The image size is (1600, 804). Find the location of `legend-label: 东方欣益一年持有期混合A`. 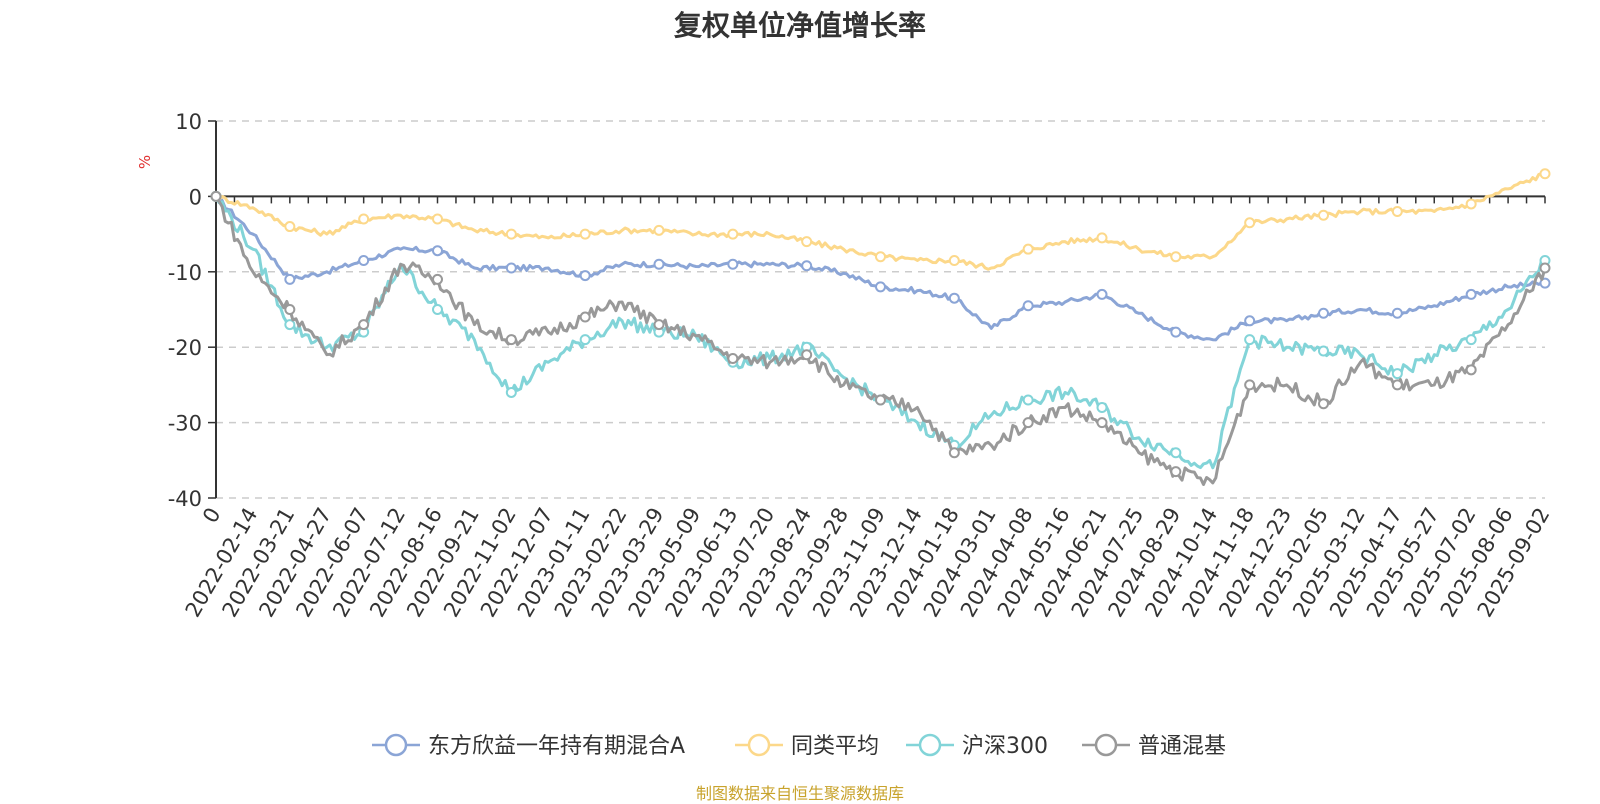

legend-label: 东方欣益一年持有期混合A is located at coordinates (556, 746).